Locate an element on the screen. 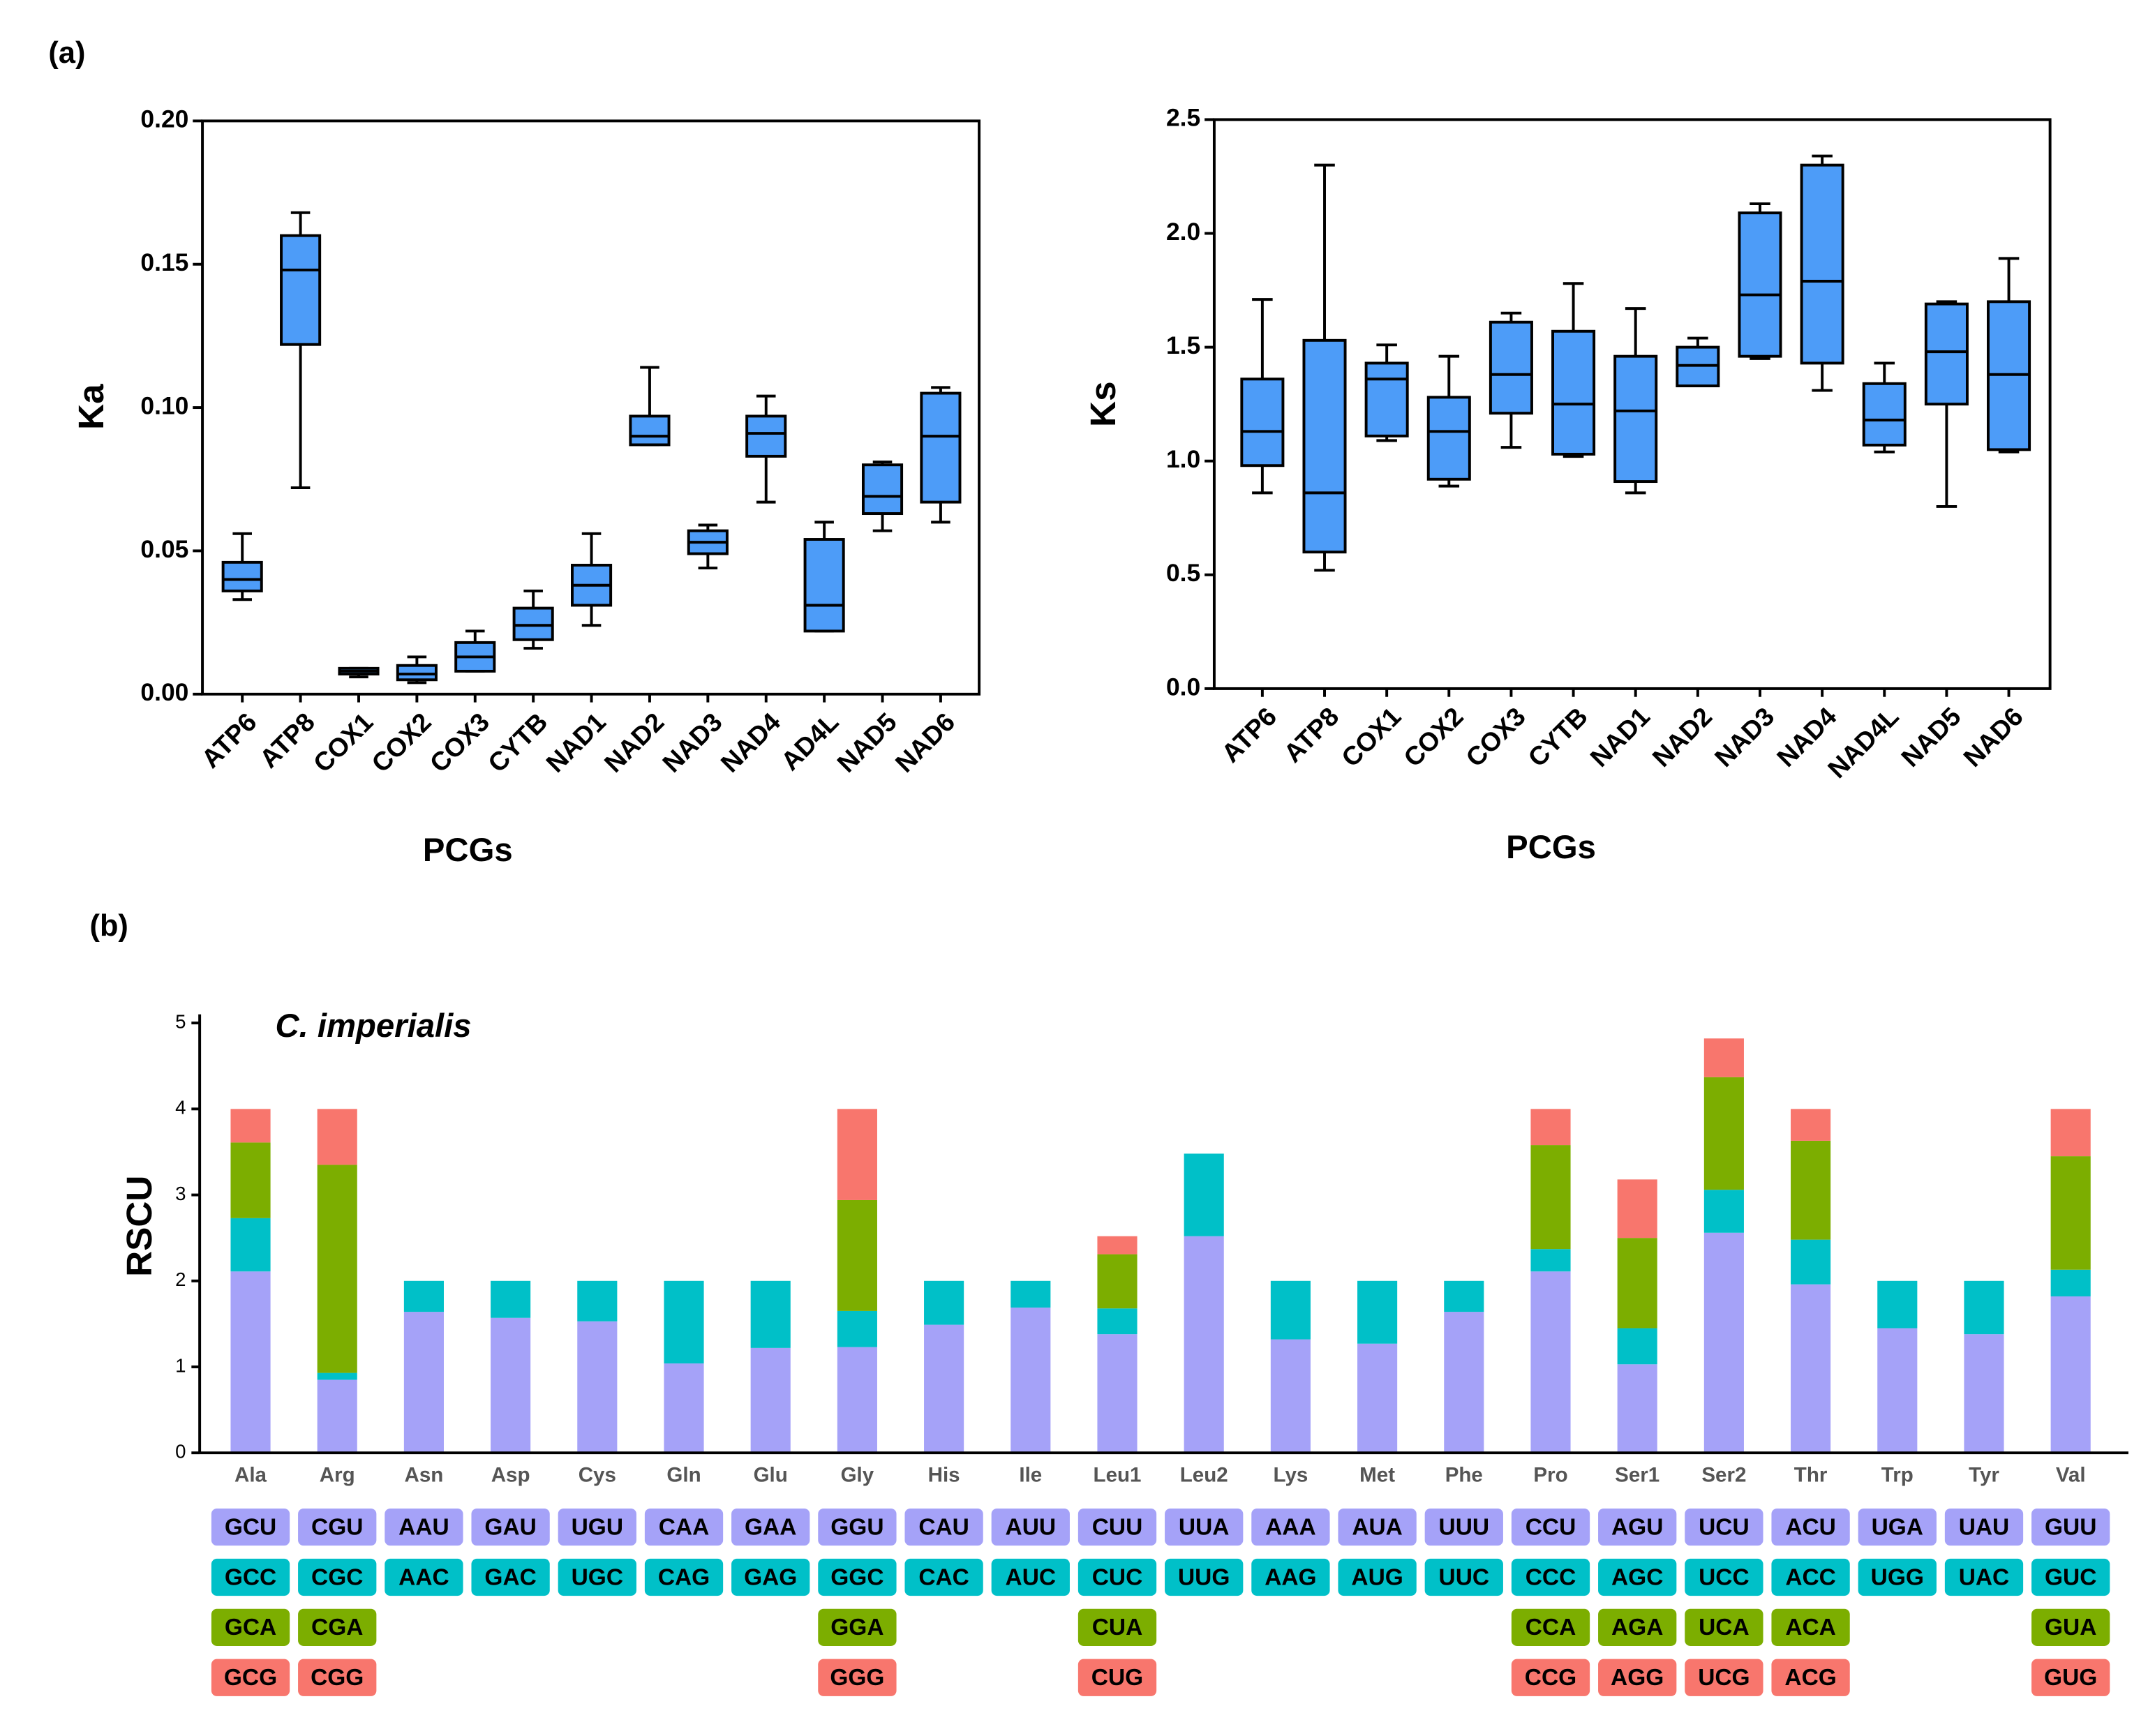  codon-label: GCG is located at coordinates (250, 1678).